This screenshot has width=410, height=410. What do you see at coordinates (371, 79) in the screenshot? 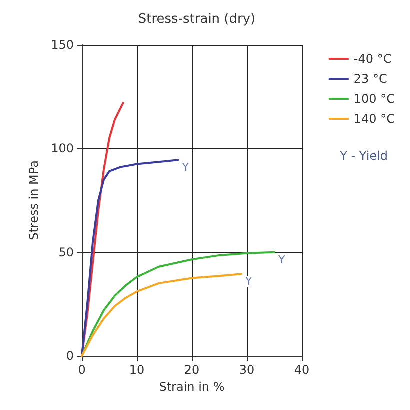
I see `legend-label: 23 °C` at bounding box center [371, 79].